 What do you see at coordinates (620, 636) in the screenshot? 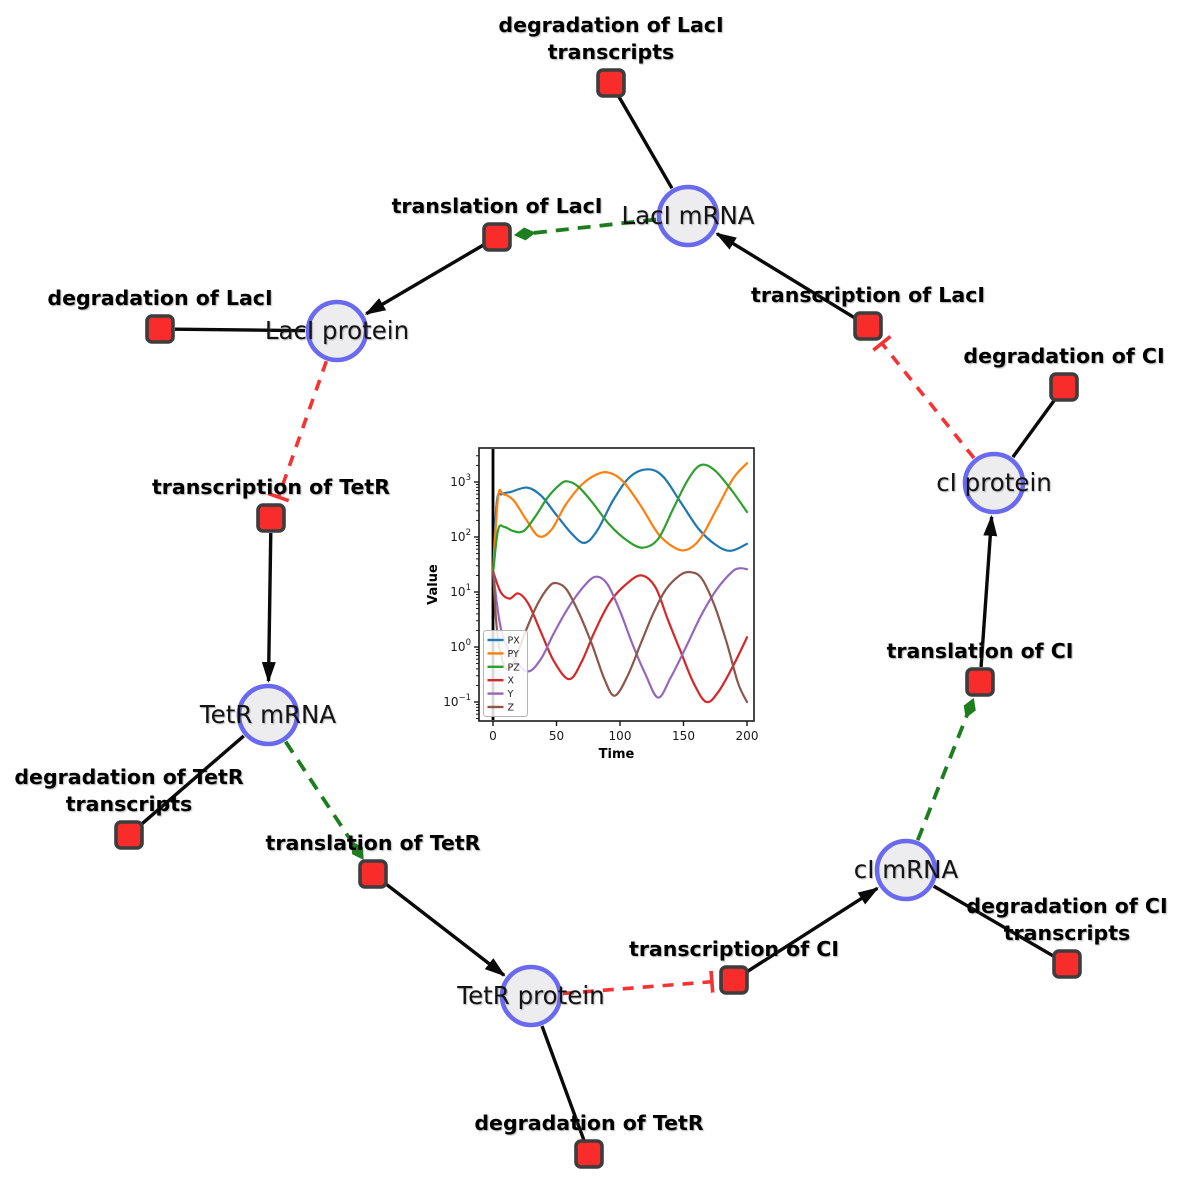
I see `series-X` at bounding box center [620, 636].